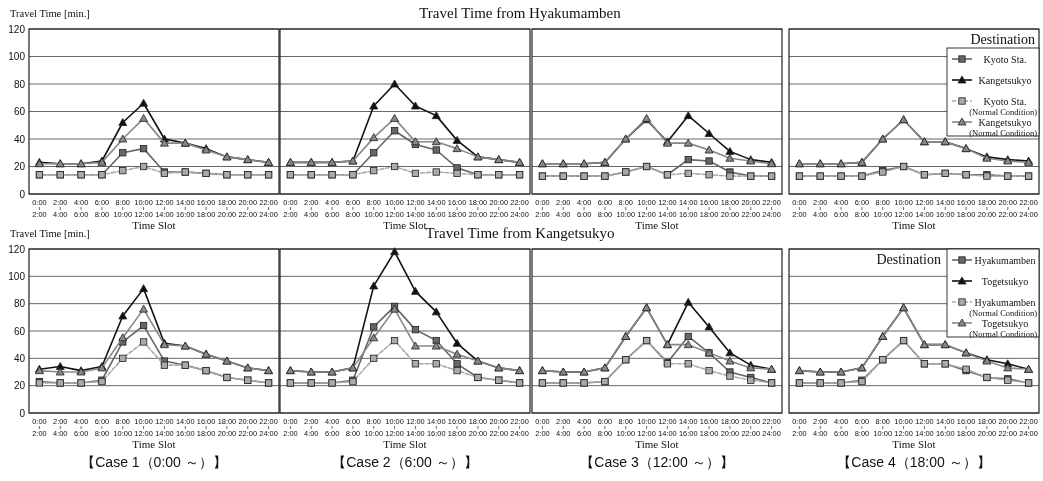 The width and height of the screenshot is (1043, 481). Describe the element at coordinates (914, 462) in the screenshot. I see `text: 【Case 4（18:00 ～）】` at that location.